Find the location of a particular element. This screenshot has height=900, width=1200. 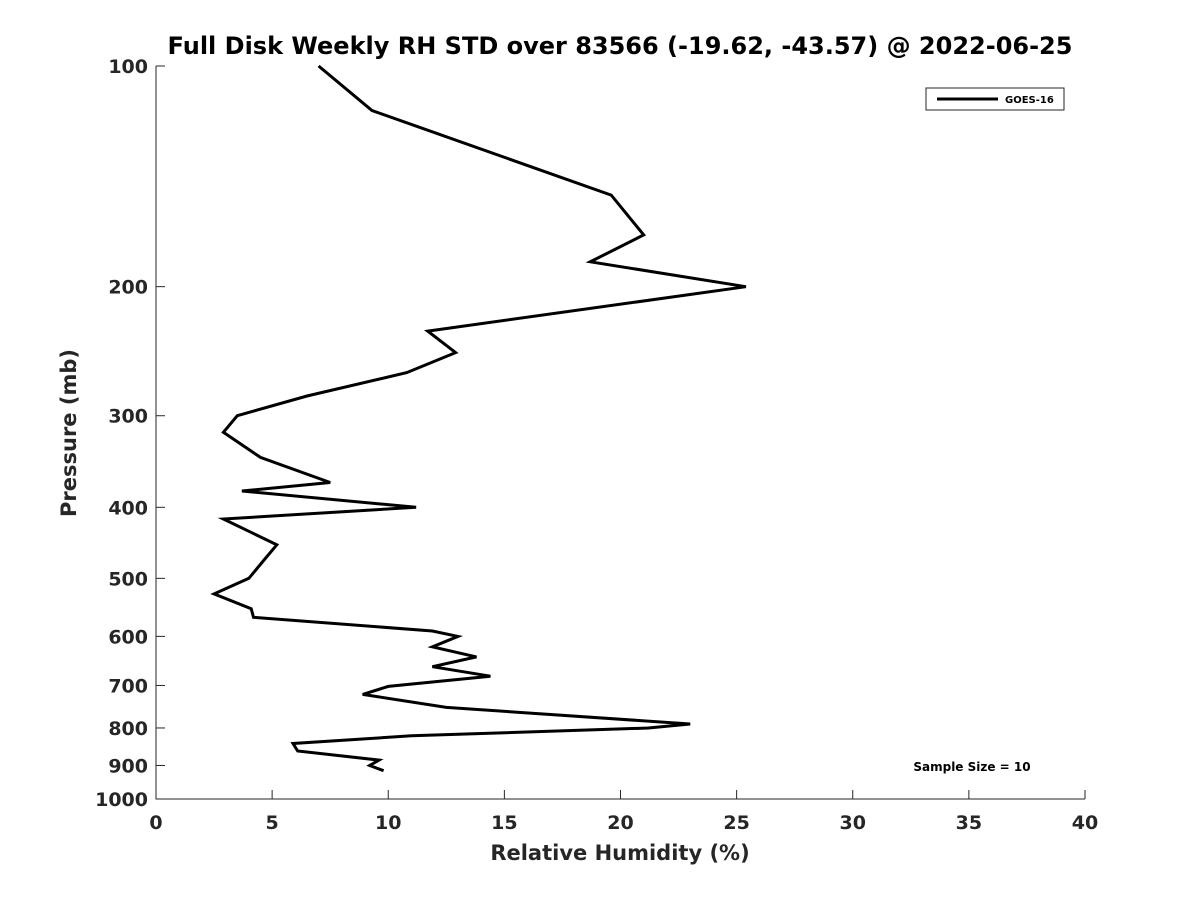

x-axis-label: Relative Humidity (%) is located at coordinates (619, 853).